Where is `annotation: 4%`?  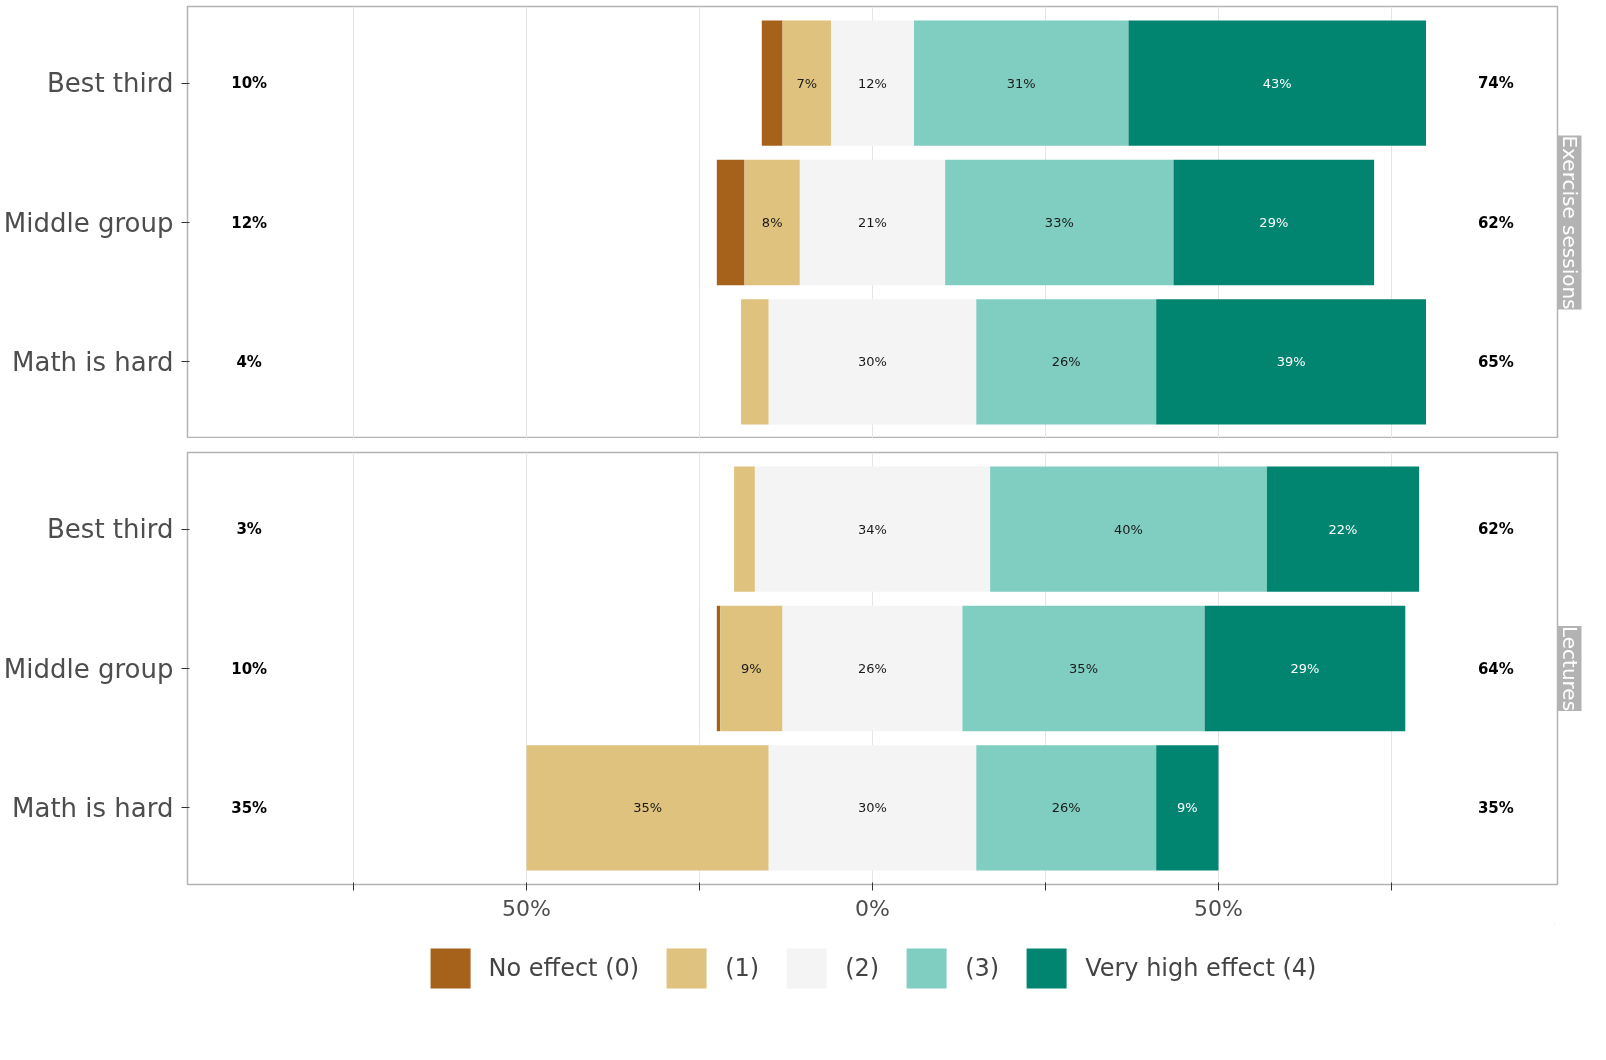
annotation: 4% is located at coordinates (249, 361).